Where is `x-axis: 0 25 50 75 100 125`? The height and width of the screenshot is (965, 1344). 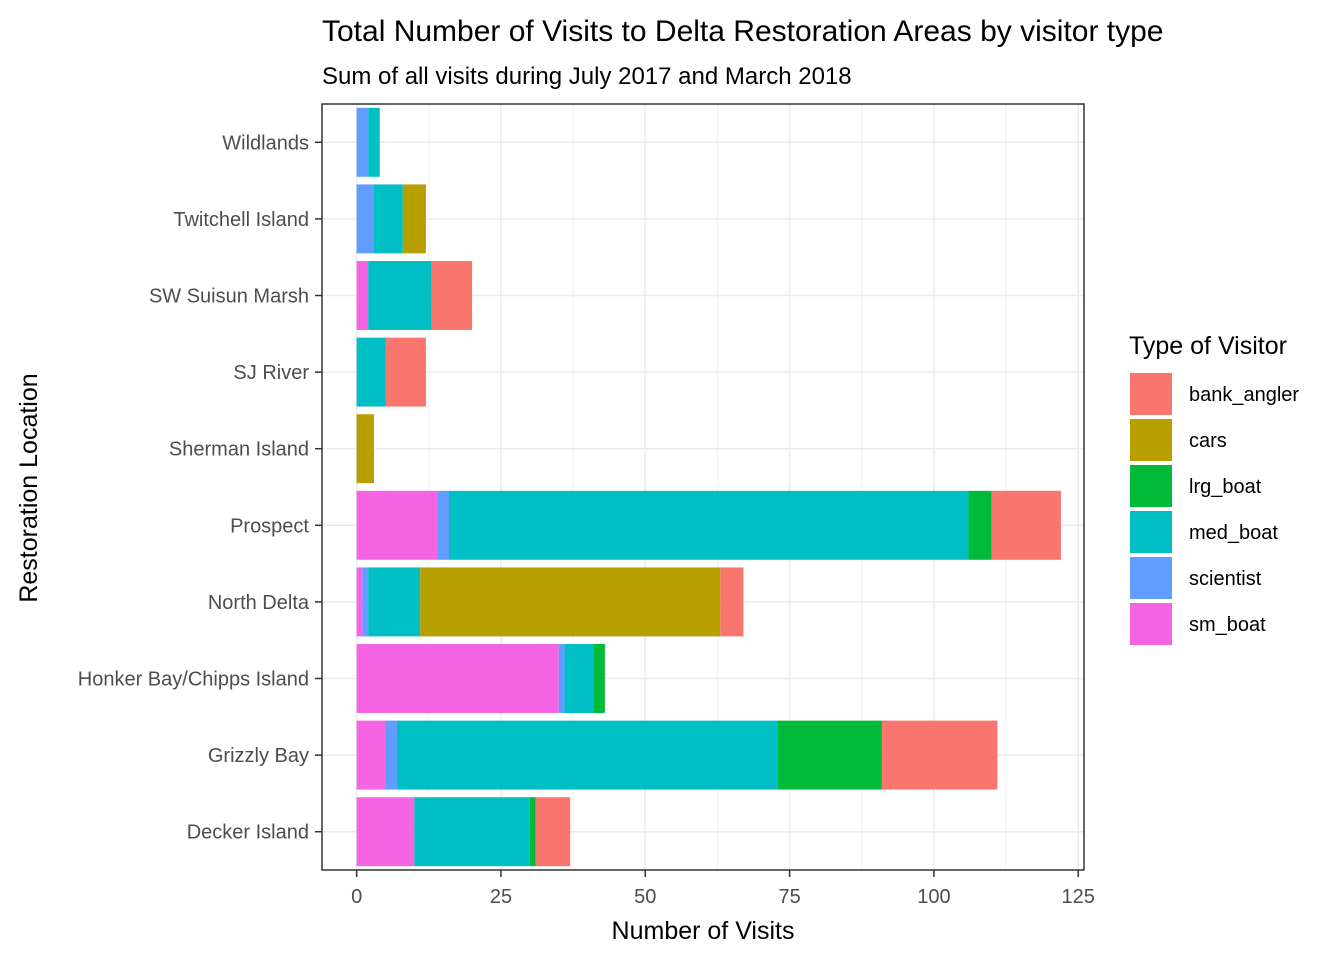
x-axis: 0 25 50 75 100 125 is located at coordinates (723, 889).